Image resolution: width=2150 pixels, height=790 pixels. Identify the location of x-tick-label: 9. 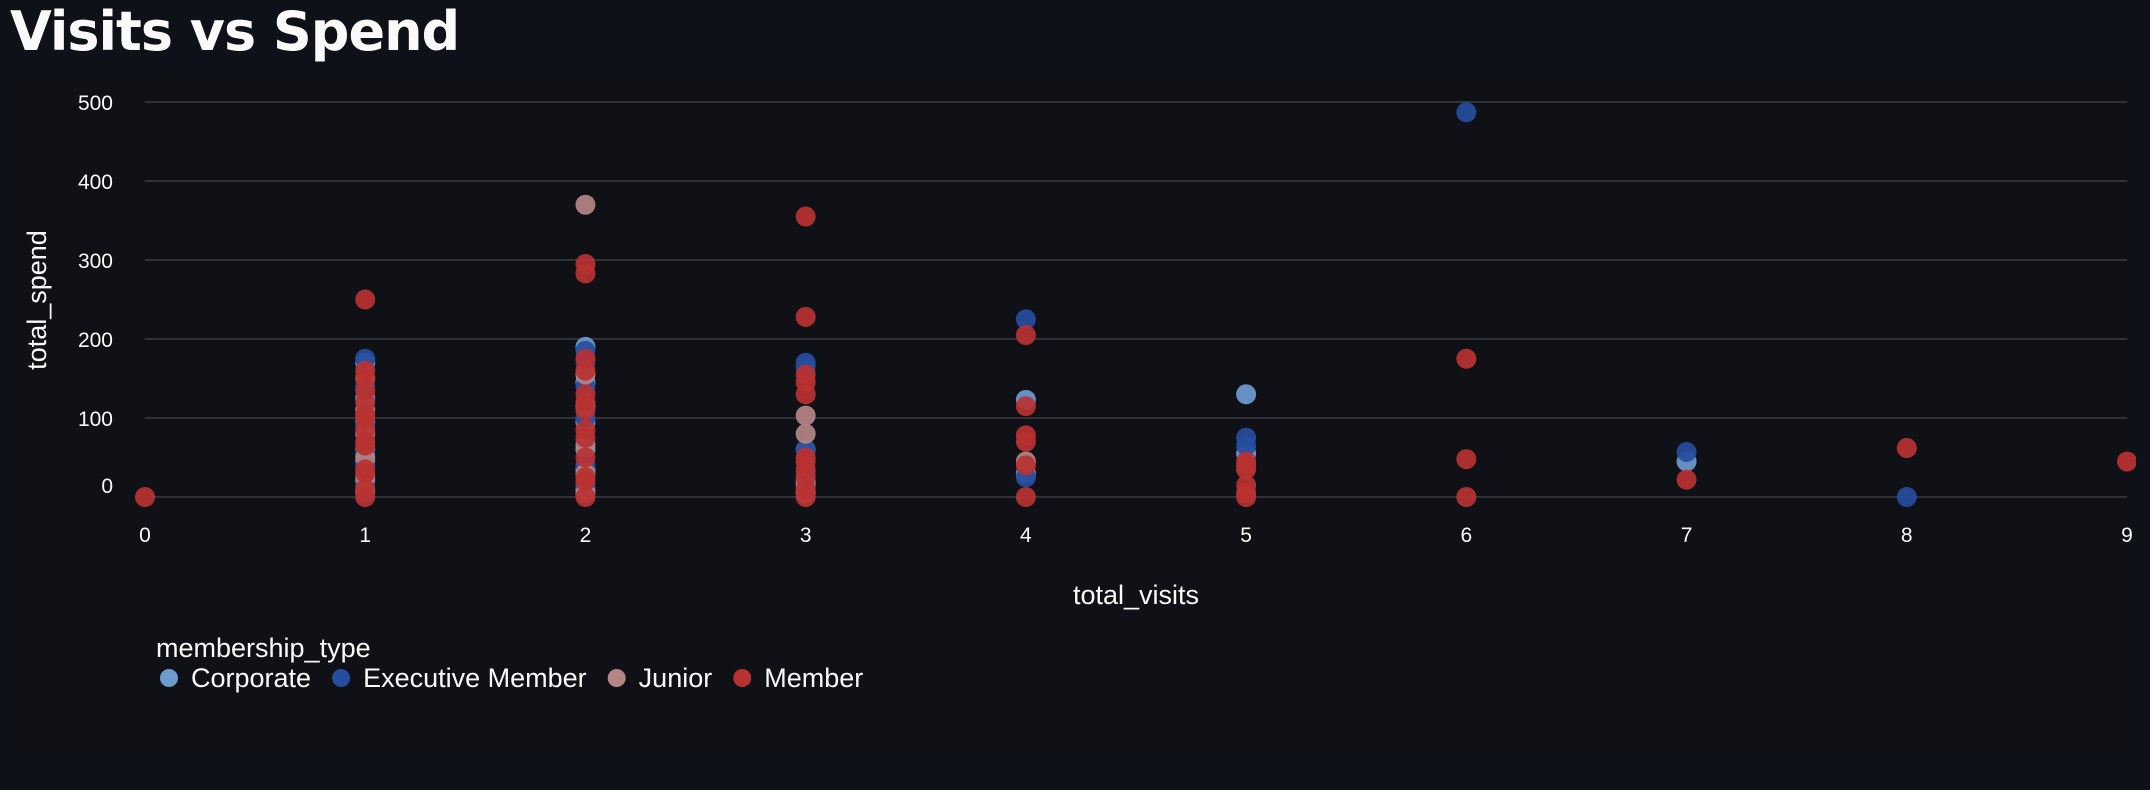
(2127, 535).